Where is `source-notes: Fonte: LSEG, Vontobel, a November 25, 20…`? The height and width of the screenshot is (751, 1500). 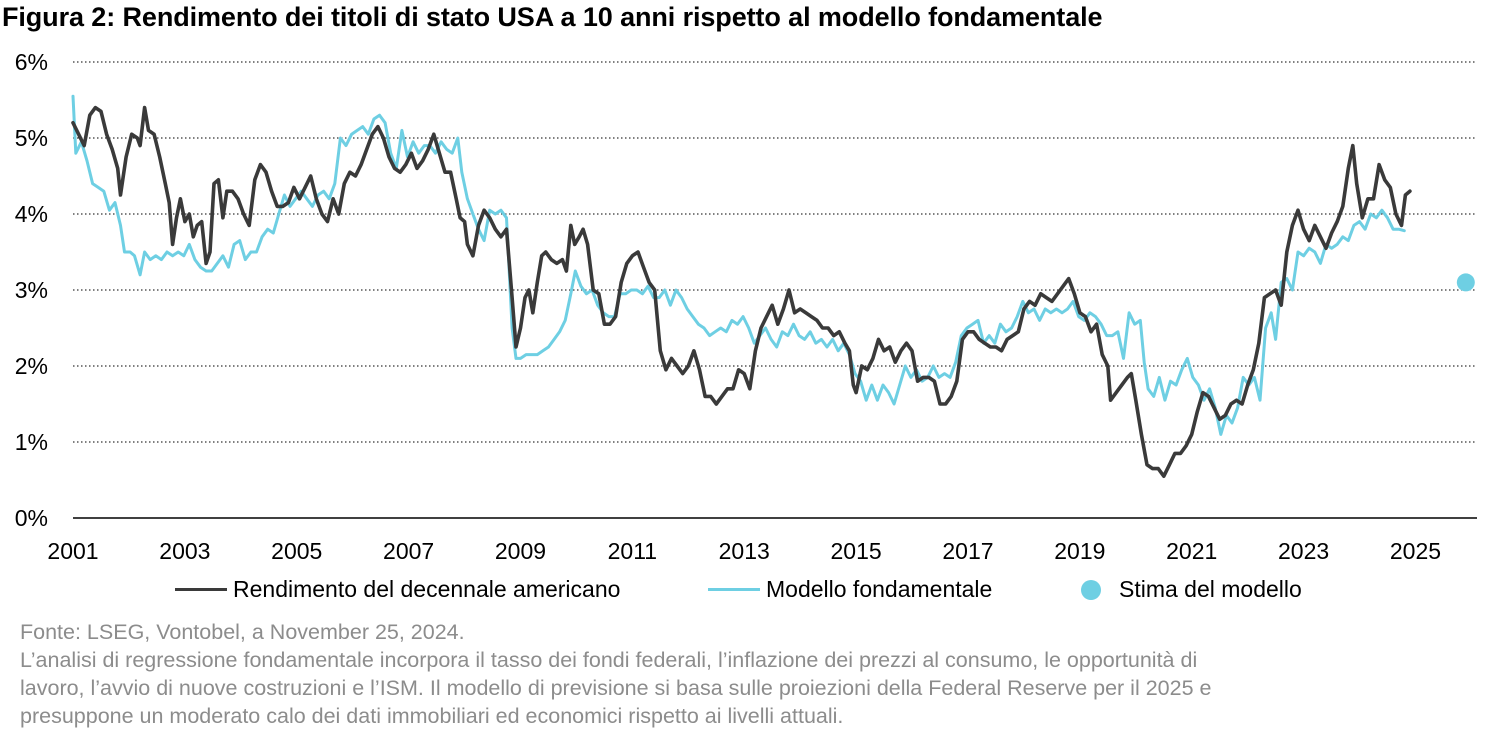 source-notes: Fonte: LSEG, Vontobel, a November 25, 20… is located at coordinates (755, 674).